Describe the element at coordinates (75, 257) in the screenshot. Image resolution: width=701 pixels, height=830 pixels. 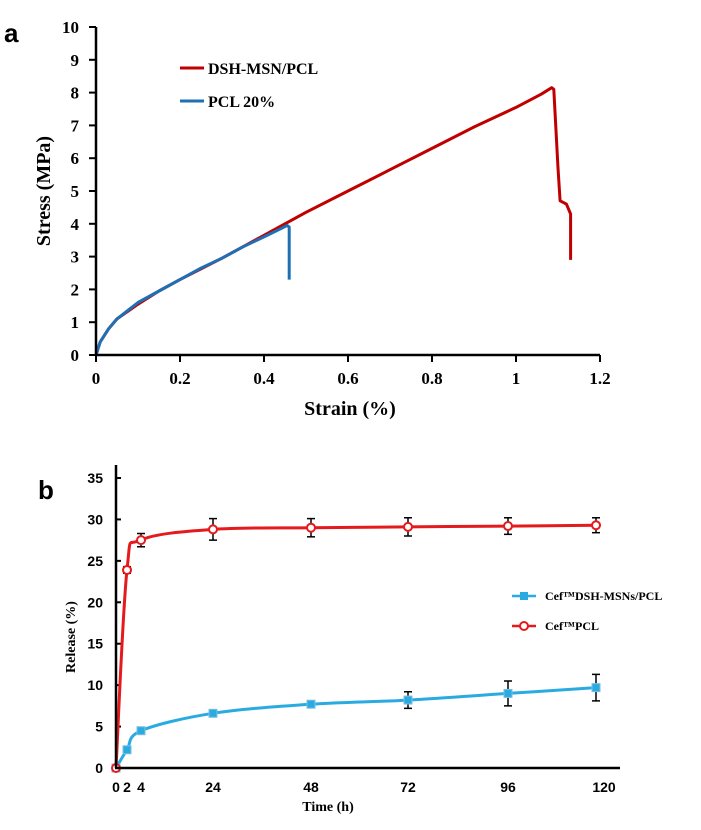
I see `a-y-tick-label: 3` at that location.